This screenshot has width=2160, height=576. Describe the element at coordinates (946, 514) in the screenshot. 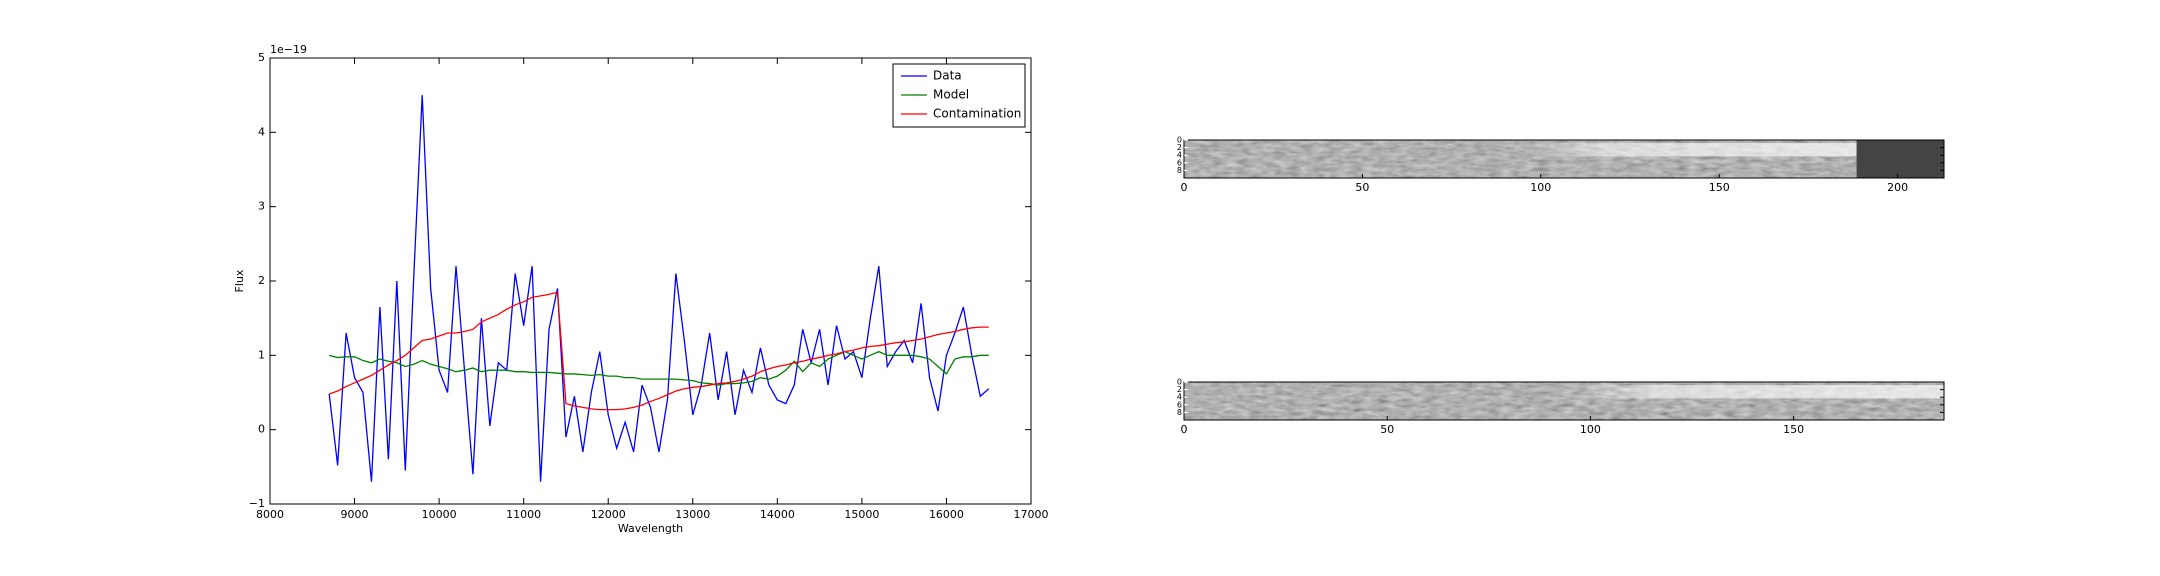

I see `x-tick-label: 16000` at that location.